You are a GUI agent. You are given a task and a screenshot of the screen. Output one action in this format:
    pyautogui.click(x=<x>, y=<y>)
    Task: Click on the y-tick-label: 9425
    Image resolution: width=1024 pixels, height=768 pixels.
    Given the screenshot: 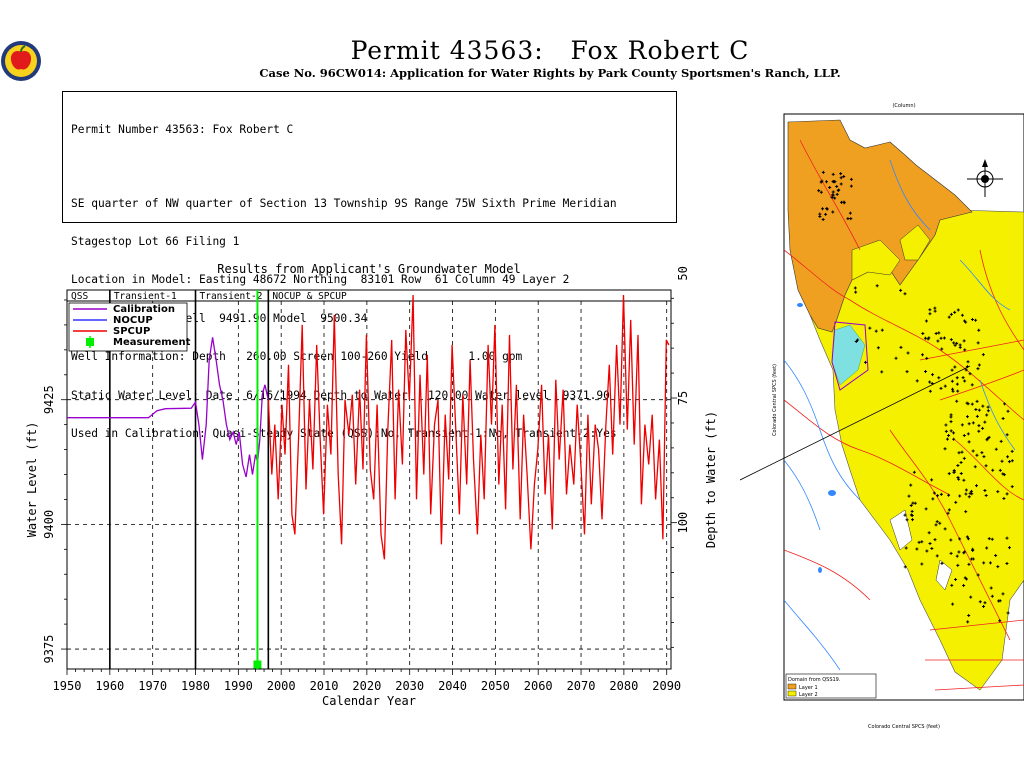 What is the action you would take?
    pyautogui.click(x=49, y=399)
    